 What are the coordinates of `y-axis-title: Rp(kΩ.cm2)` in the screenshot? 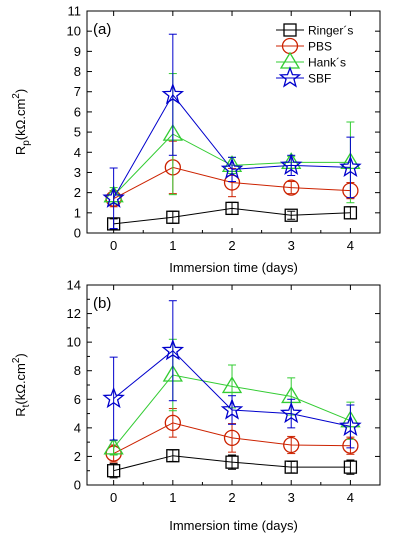 It's located at (21, 122).